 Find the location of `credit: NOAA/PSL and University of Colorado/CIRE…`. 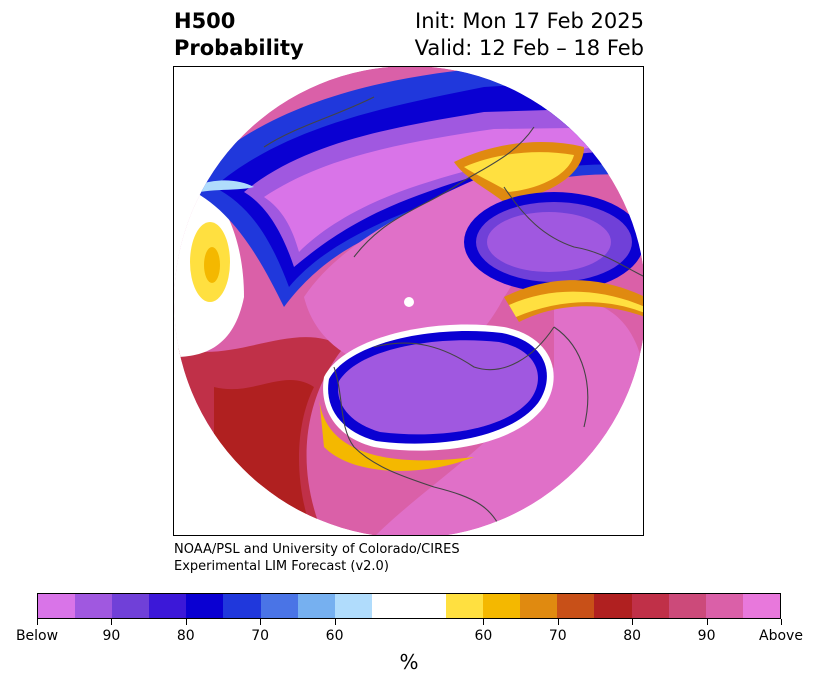

credit: NOAA/PSL and University of Colorado/CIRE… is located at coordinates (317, 558).